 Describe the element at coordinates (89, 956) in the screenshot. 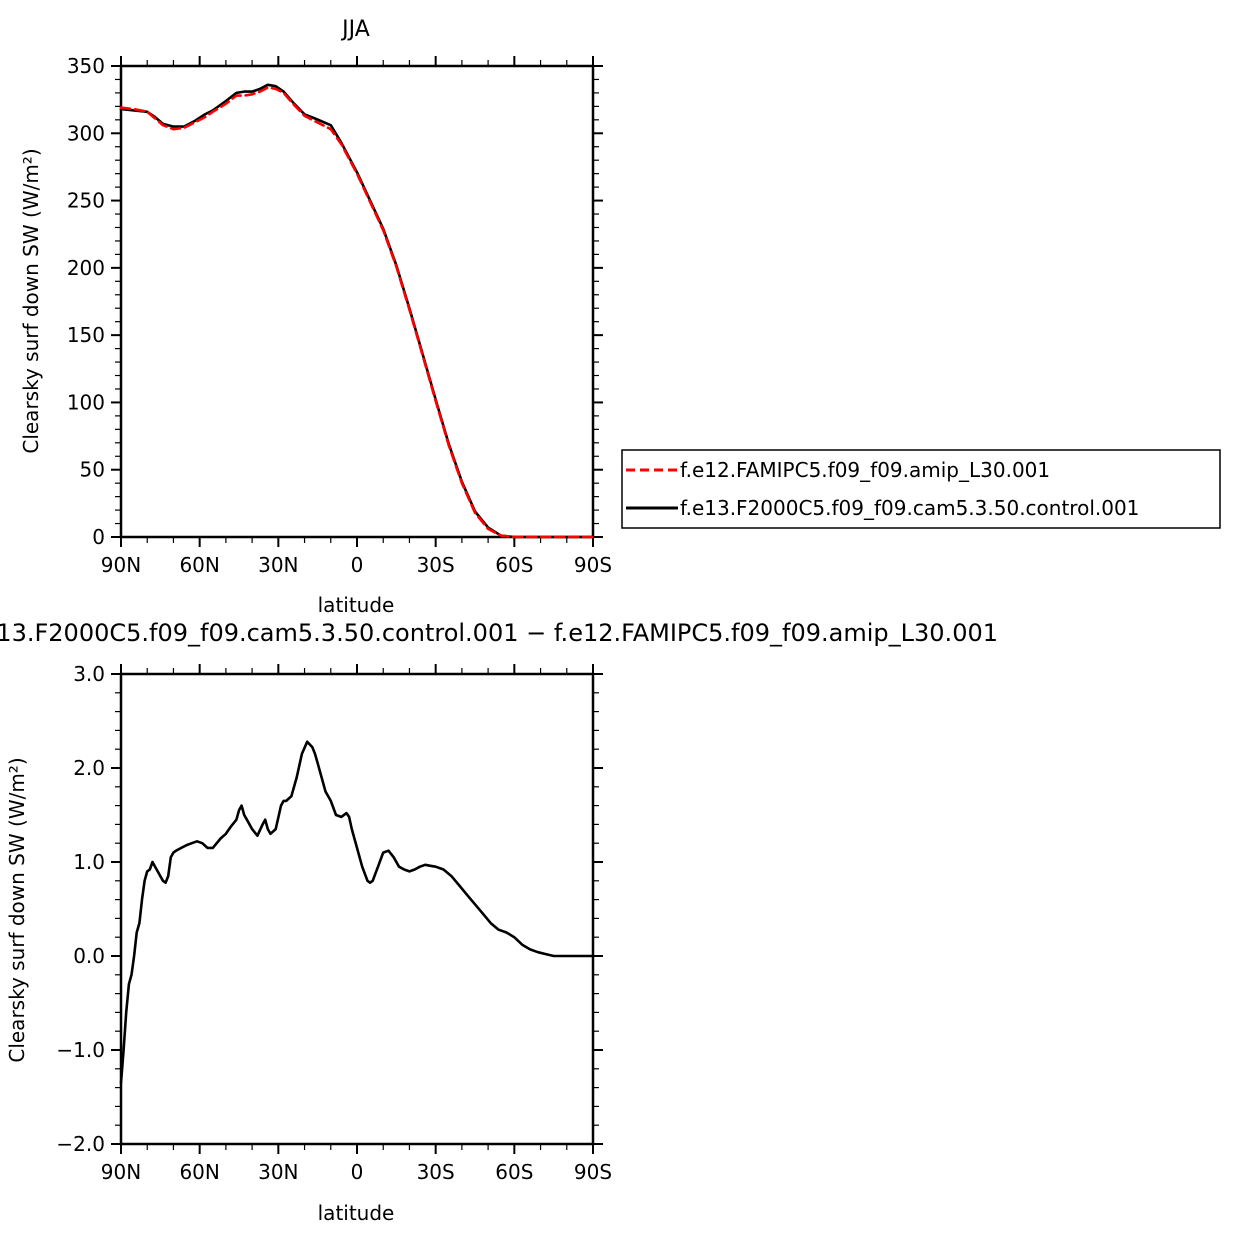

I see `bottom-y-tick-label: 0.0` at that location.